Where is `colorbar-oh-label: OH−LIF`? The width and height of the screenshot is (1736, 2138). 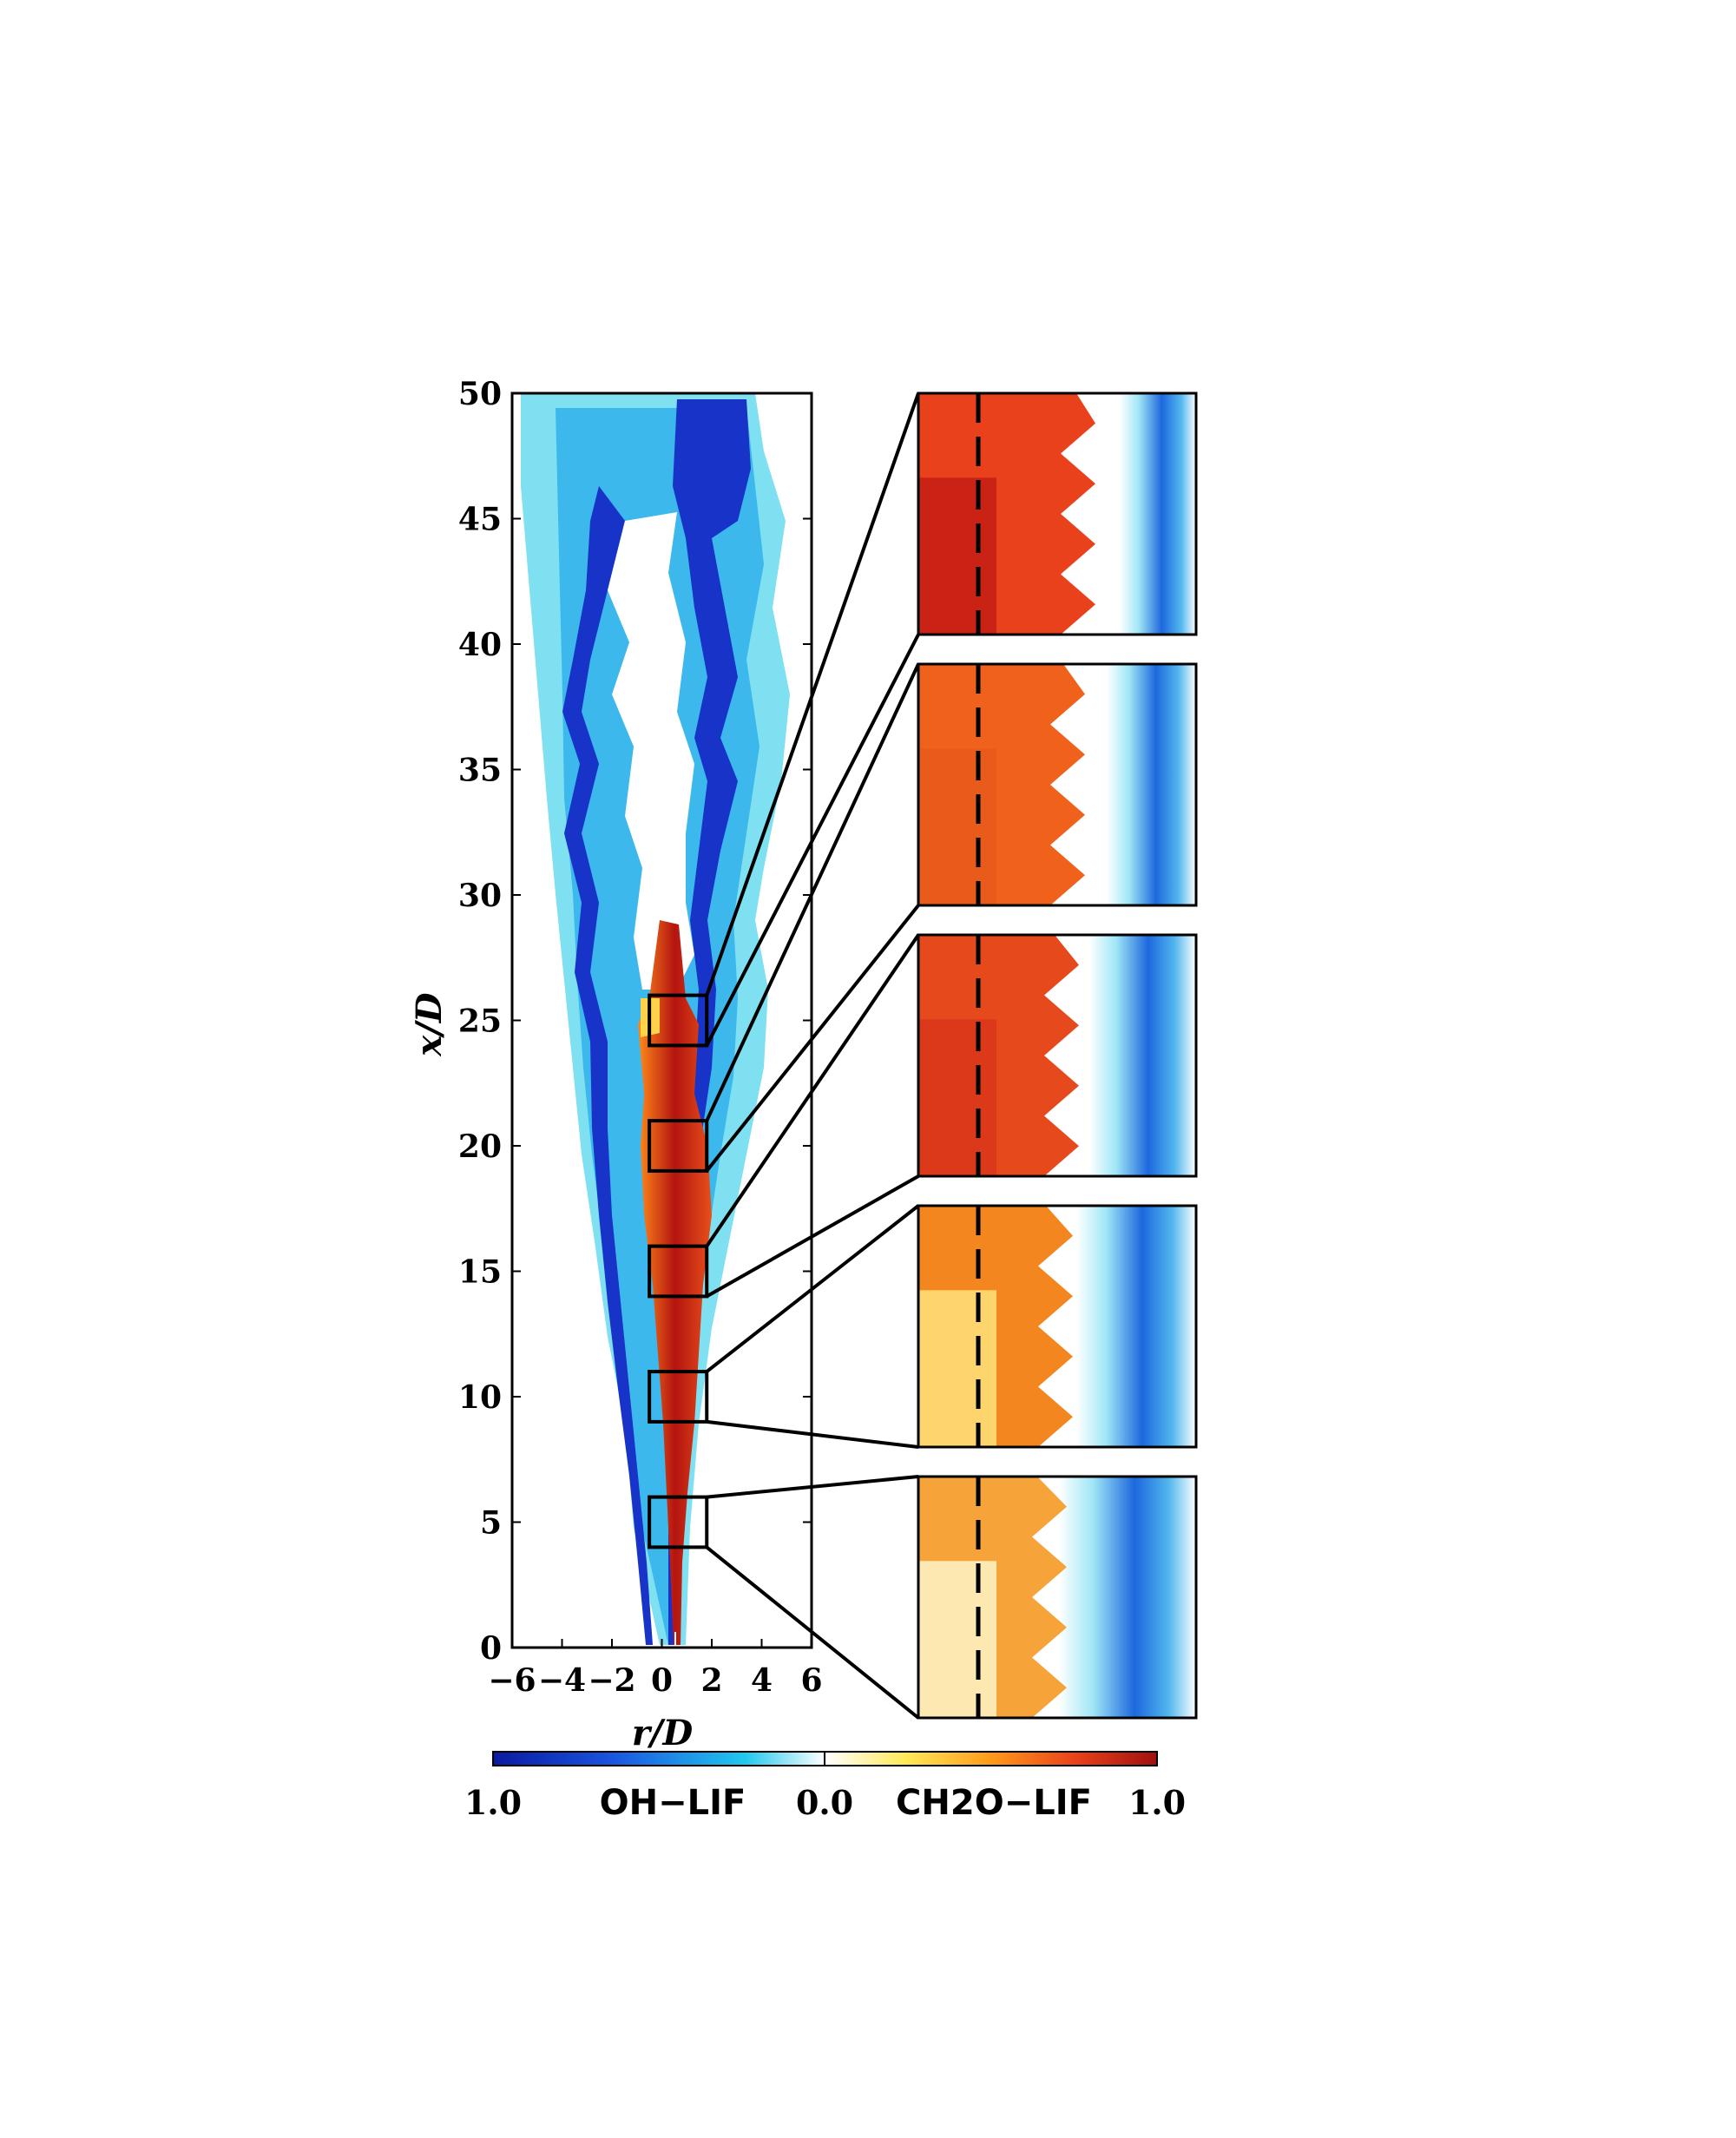
colorbar-oh-label: OH−LIF is located at coordinates (673, 1803).